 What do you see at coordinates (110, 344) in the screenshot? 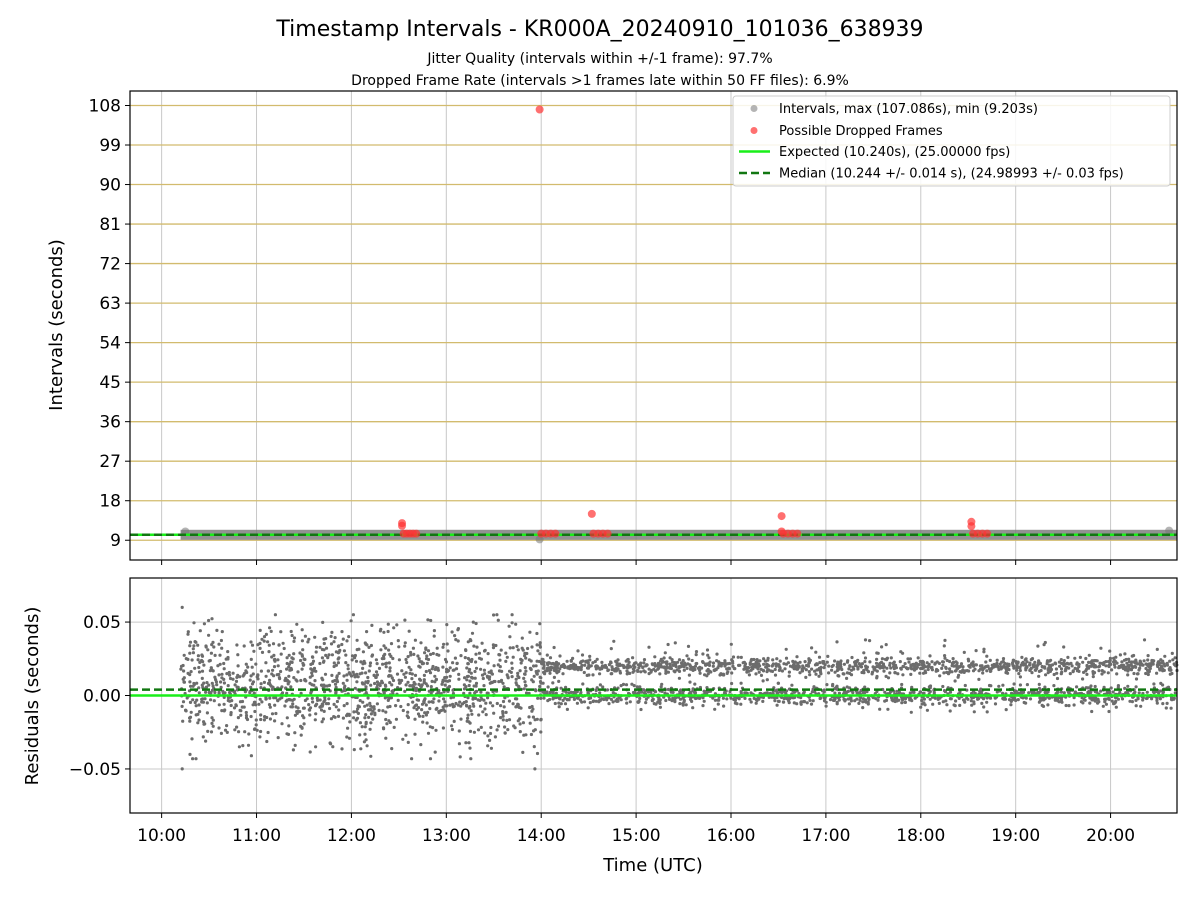
I see `intervals-y-tick-label: 54` at bounding box center [110, 344].